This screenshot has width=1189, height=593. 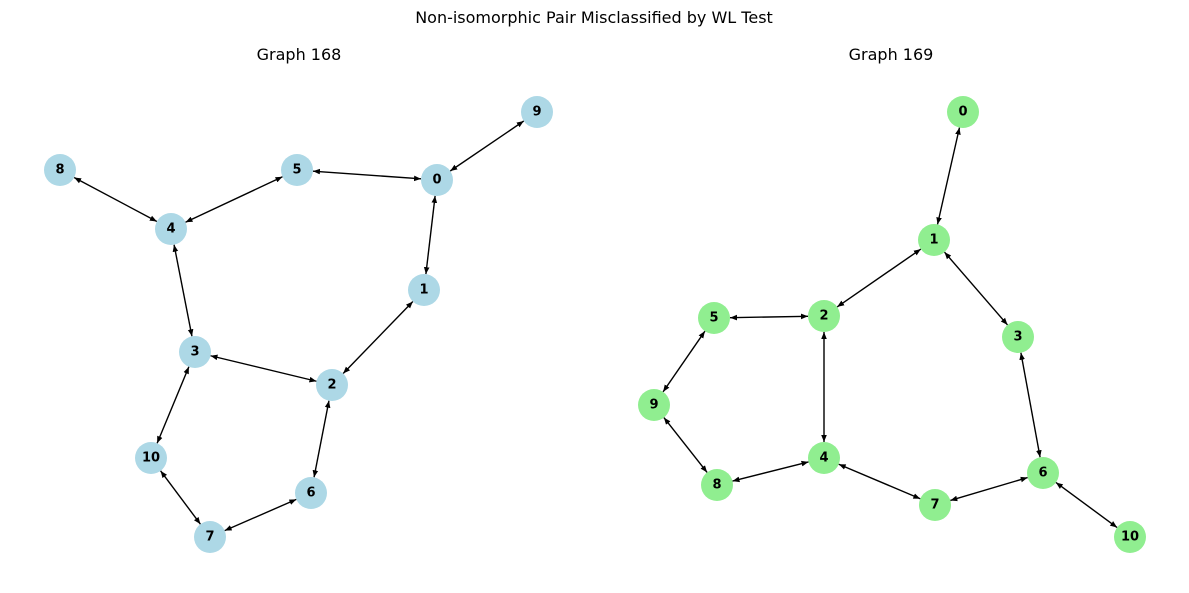 What do you see at coordinates (891, 54) in the screenshot?
I see `graph-169-title: Graph 169` at bounding box center [891, 54].